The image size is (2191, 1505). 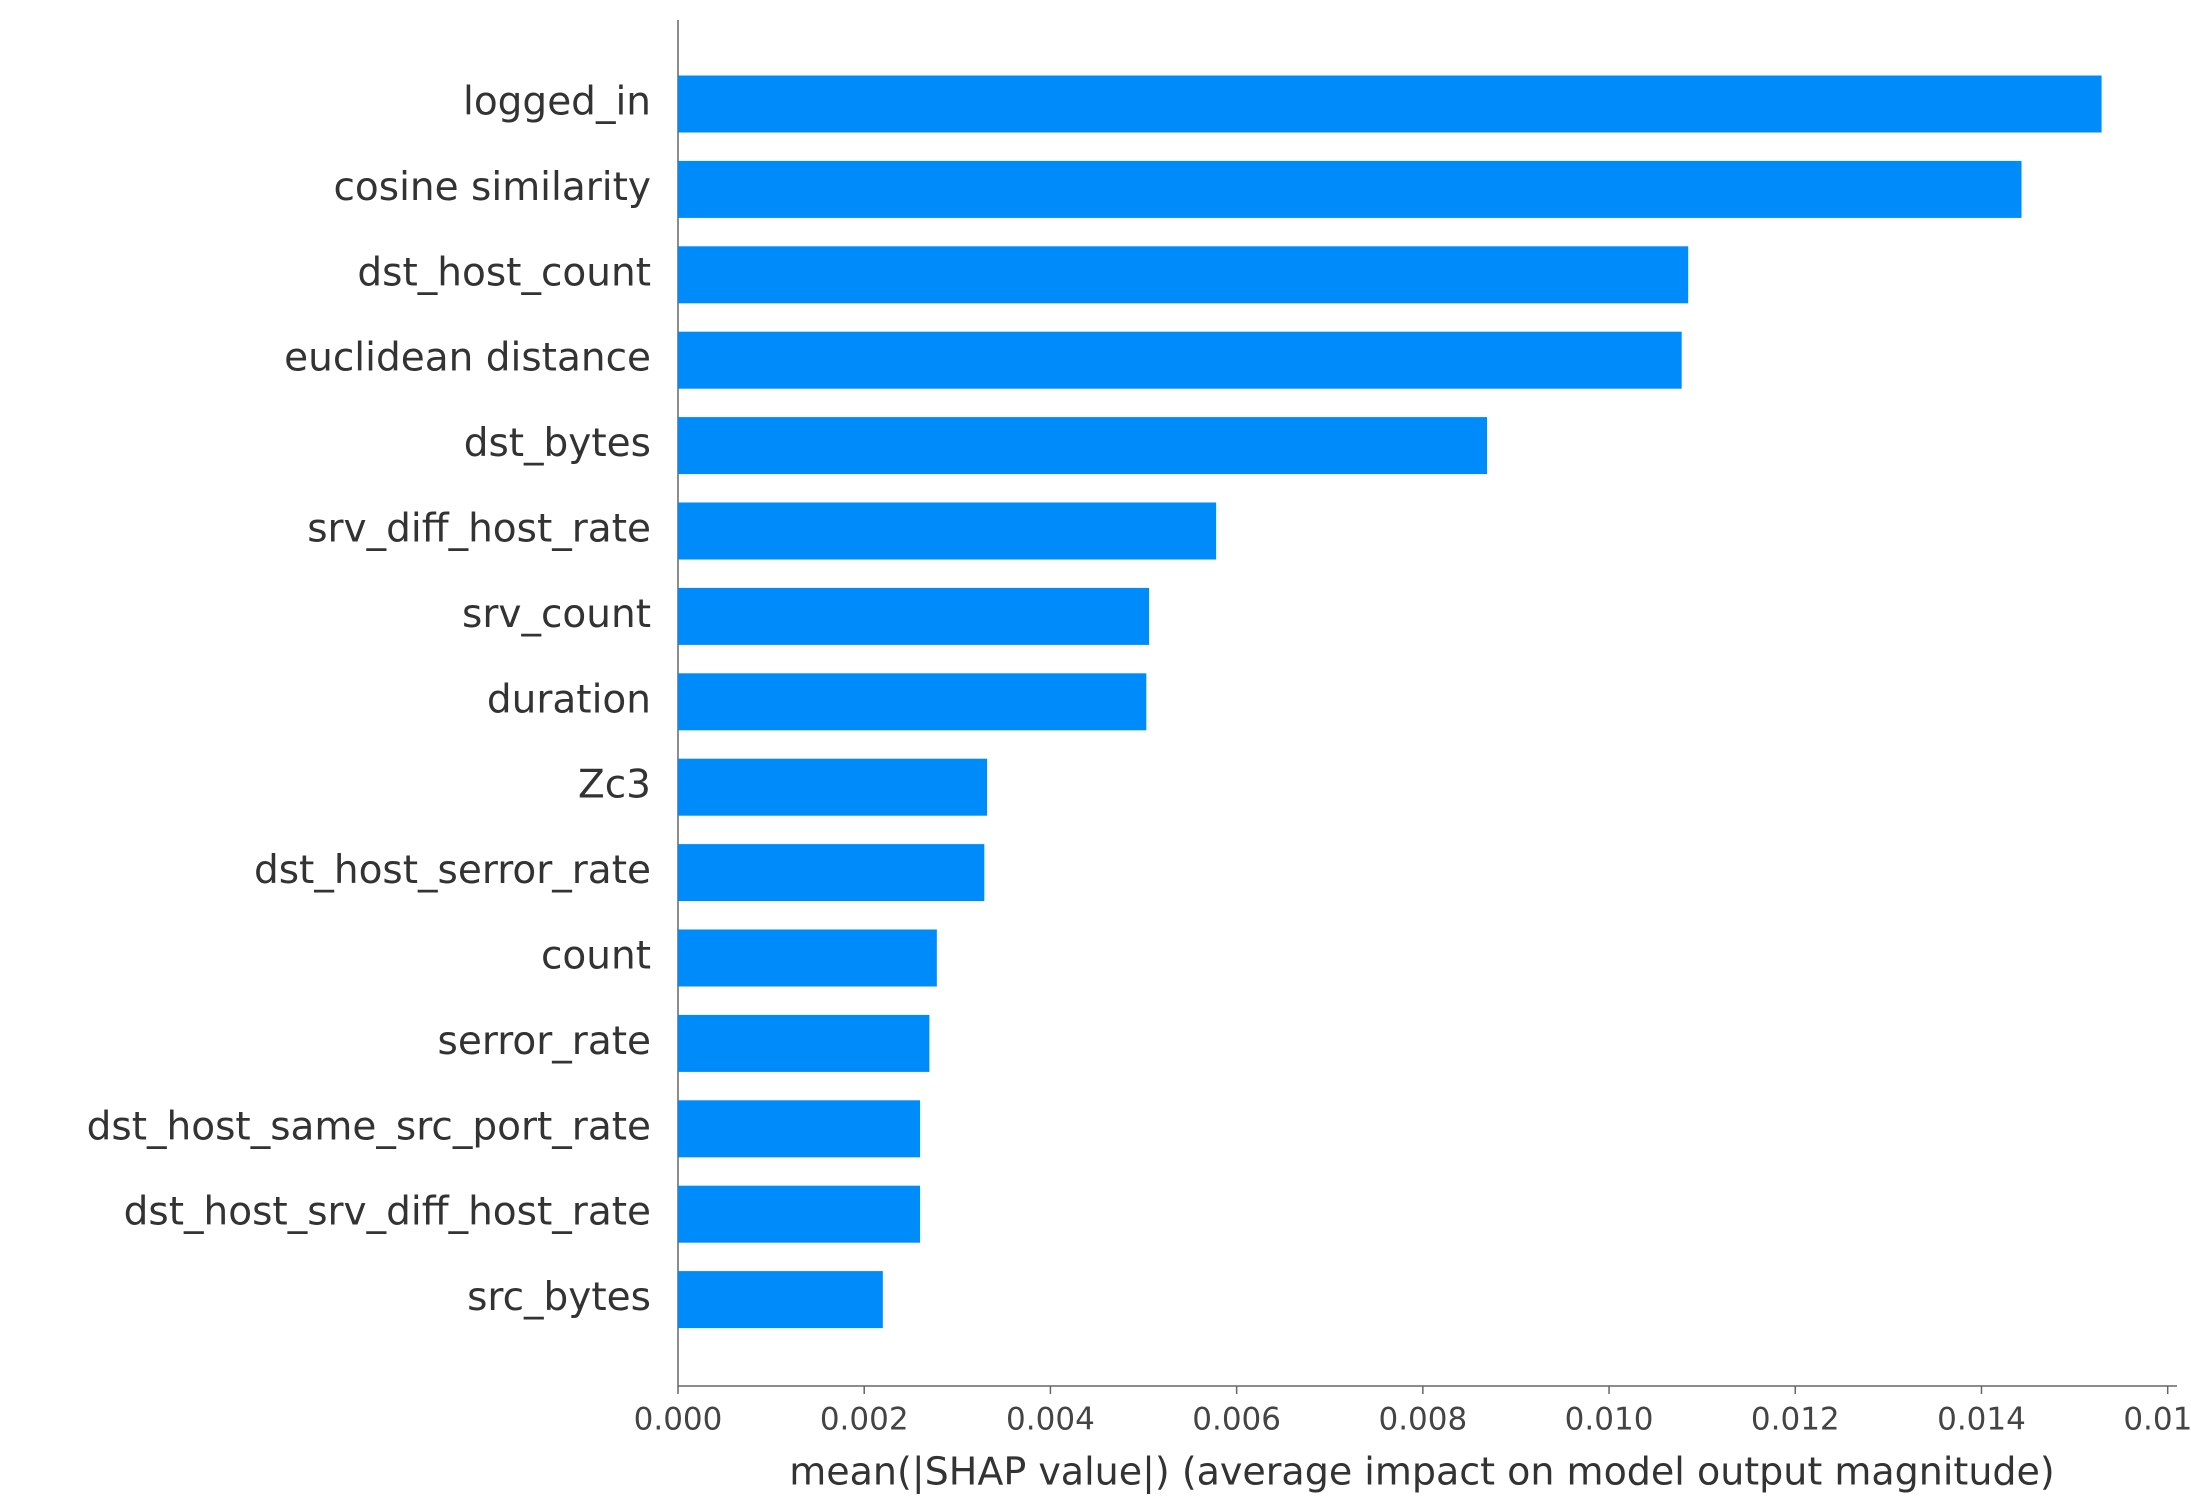 What do you see at coordinates (1609, 1420) in the screenshot?
I see `x-tick-label: 0.010` at bounding box center [1609, 1420].